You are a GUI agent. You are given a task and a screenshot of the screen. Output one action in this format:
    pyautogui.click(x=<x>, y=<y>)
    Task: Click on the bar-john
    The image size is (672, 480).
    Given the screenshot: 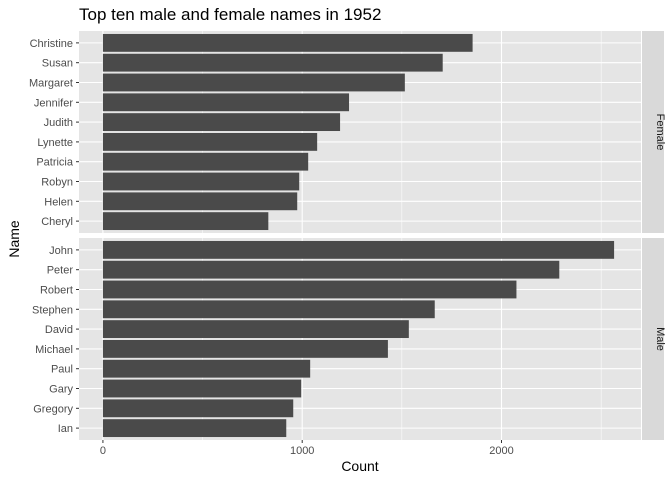 What is the action you would take?
    pyautogui.click(x=358, y=249)
    